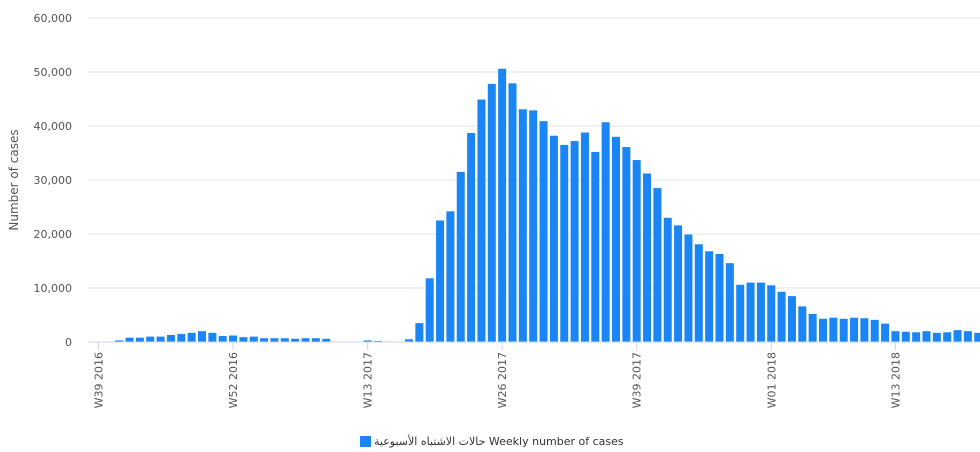 The width and height of the screenshot is (980, 452). Describe the element at coordinates (68, 342) in the screenshot. I see `y-tick-label: 0` at that location.